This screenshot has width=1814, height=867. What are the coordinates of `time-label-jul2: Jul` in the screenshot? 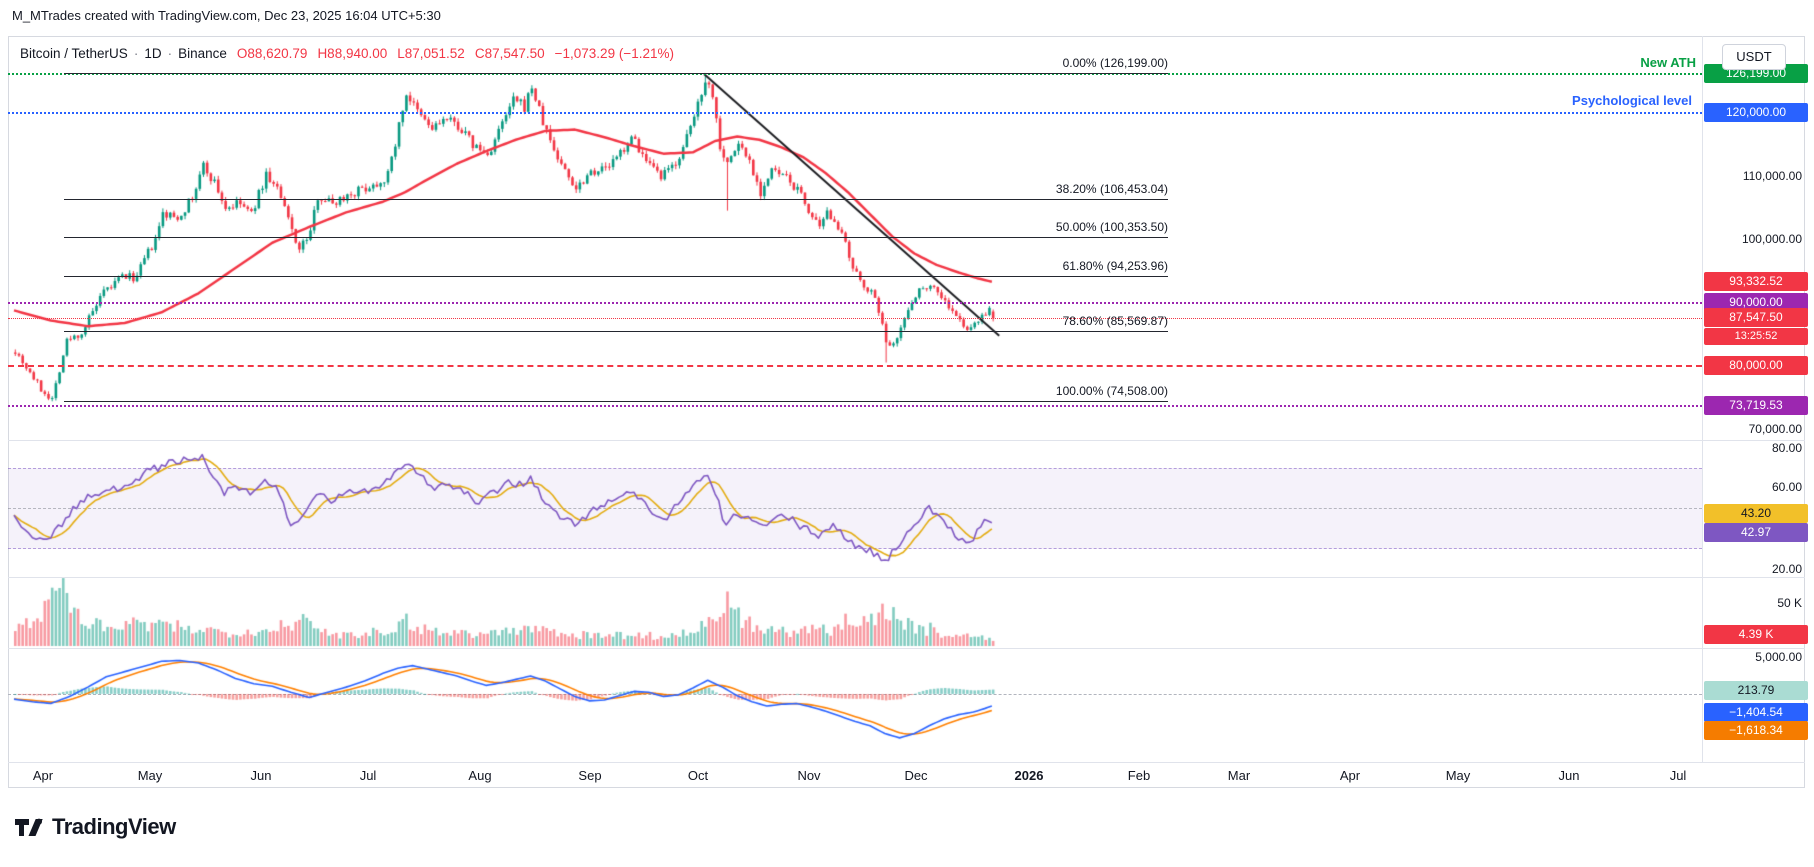 It's located at (1678, 775).